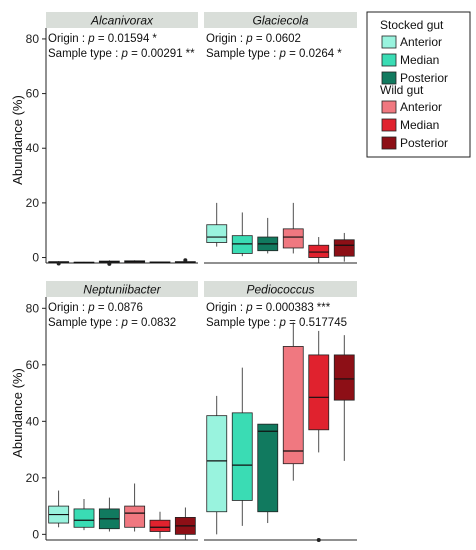 The width and height of the screenshot is (476, 550). Describe the element at coordinates (33, 39) in the screenshot. I see `y-tick-label: 80` at that location.